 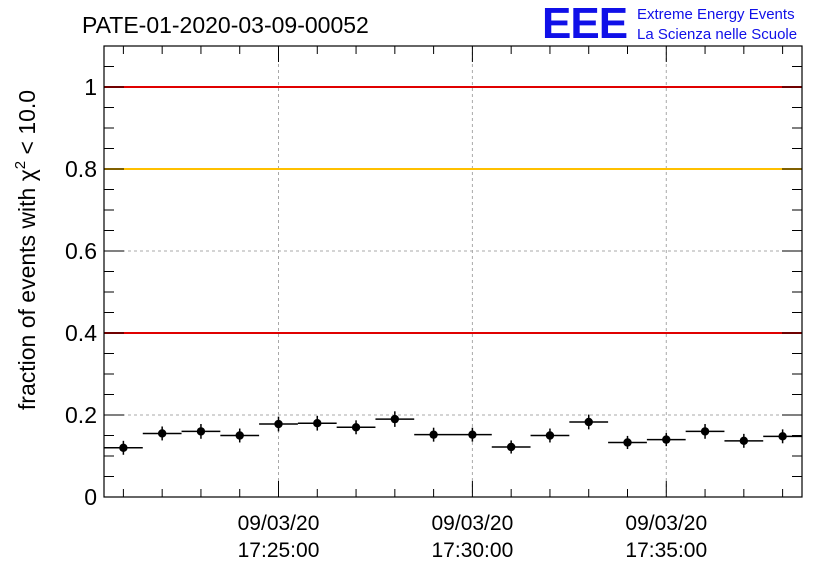 I want to click on y-axis-label-rest: < 10.0, so click(x=27, y=125).